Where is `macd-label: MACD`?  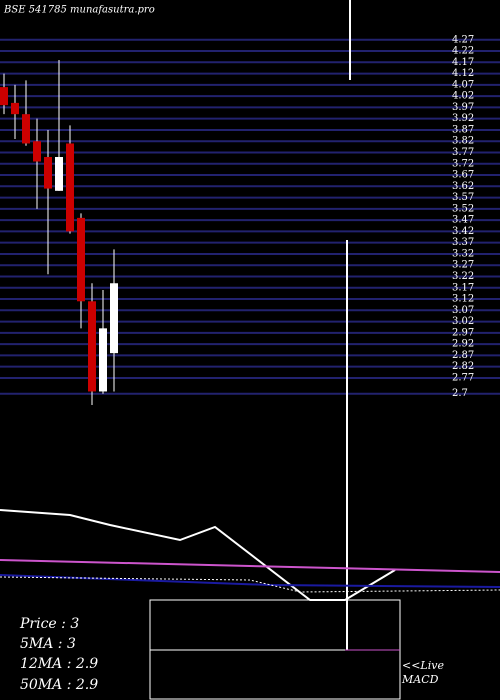 macd-label: MACD is located at coordinates (420, 679).